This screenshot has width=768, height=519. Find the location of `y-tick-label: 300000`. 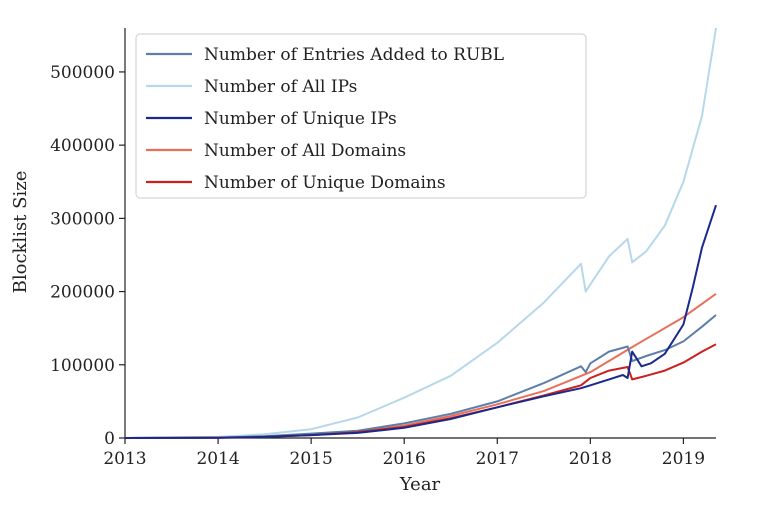

y-tick-label: 300000 is located at coordinates (82, 219).